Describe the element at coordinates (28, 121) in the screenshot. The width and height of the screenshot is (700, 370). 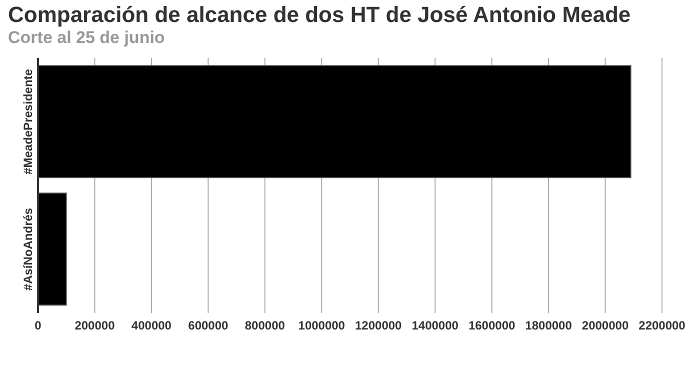
I see `y-tick-label: #MeadePresidente` at that location.